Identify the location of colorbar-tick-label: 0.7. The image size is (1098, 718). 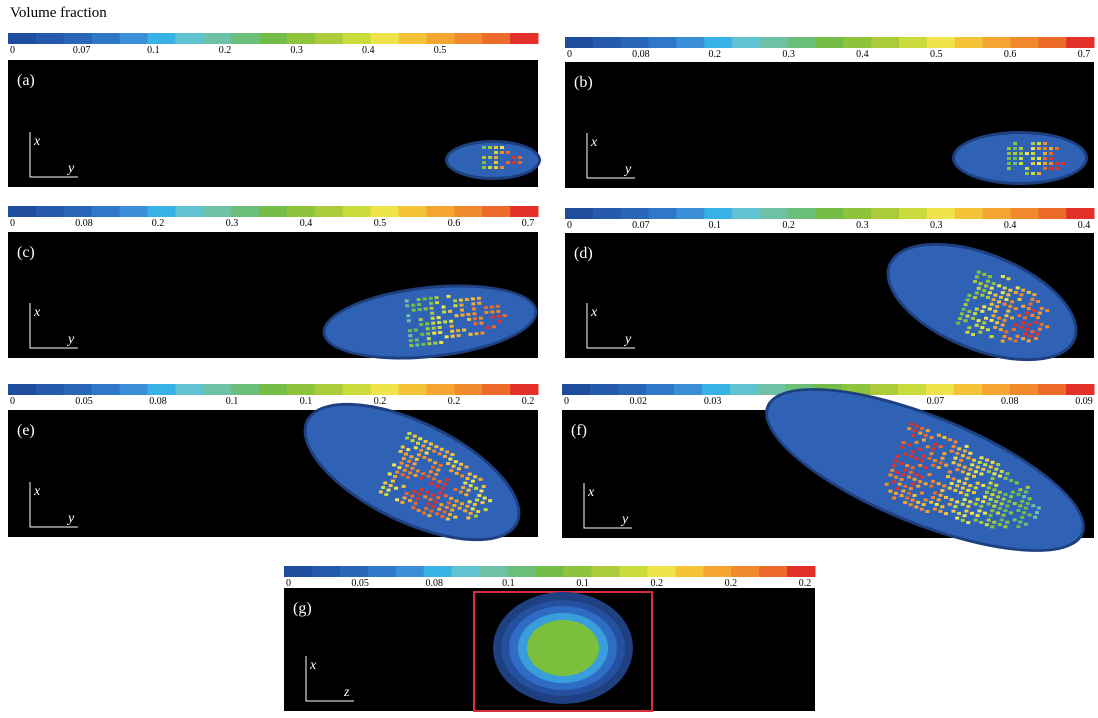
(528, 223).